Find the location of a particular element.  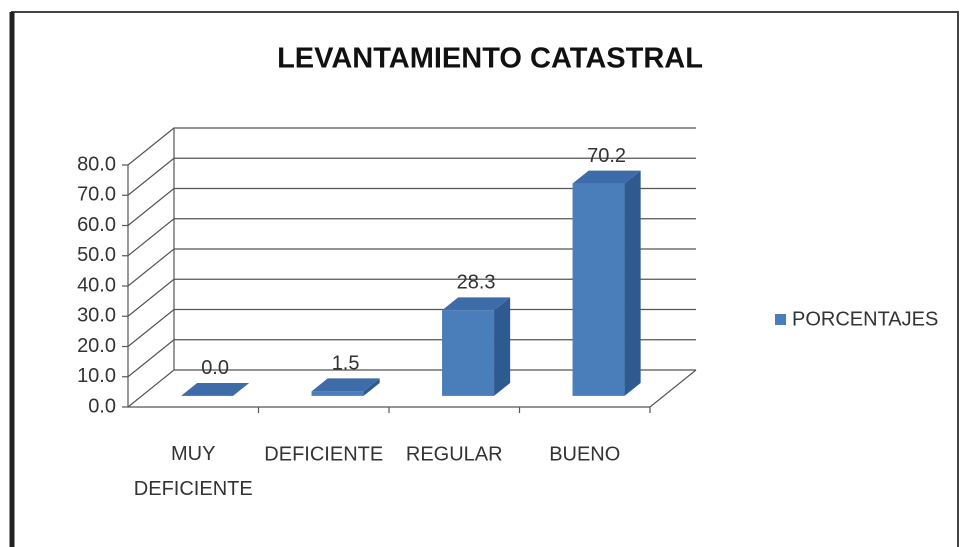

y-tick-label: 30.0 is located at coordinates (96, 316).